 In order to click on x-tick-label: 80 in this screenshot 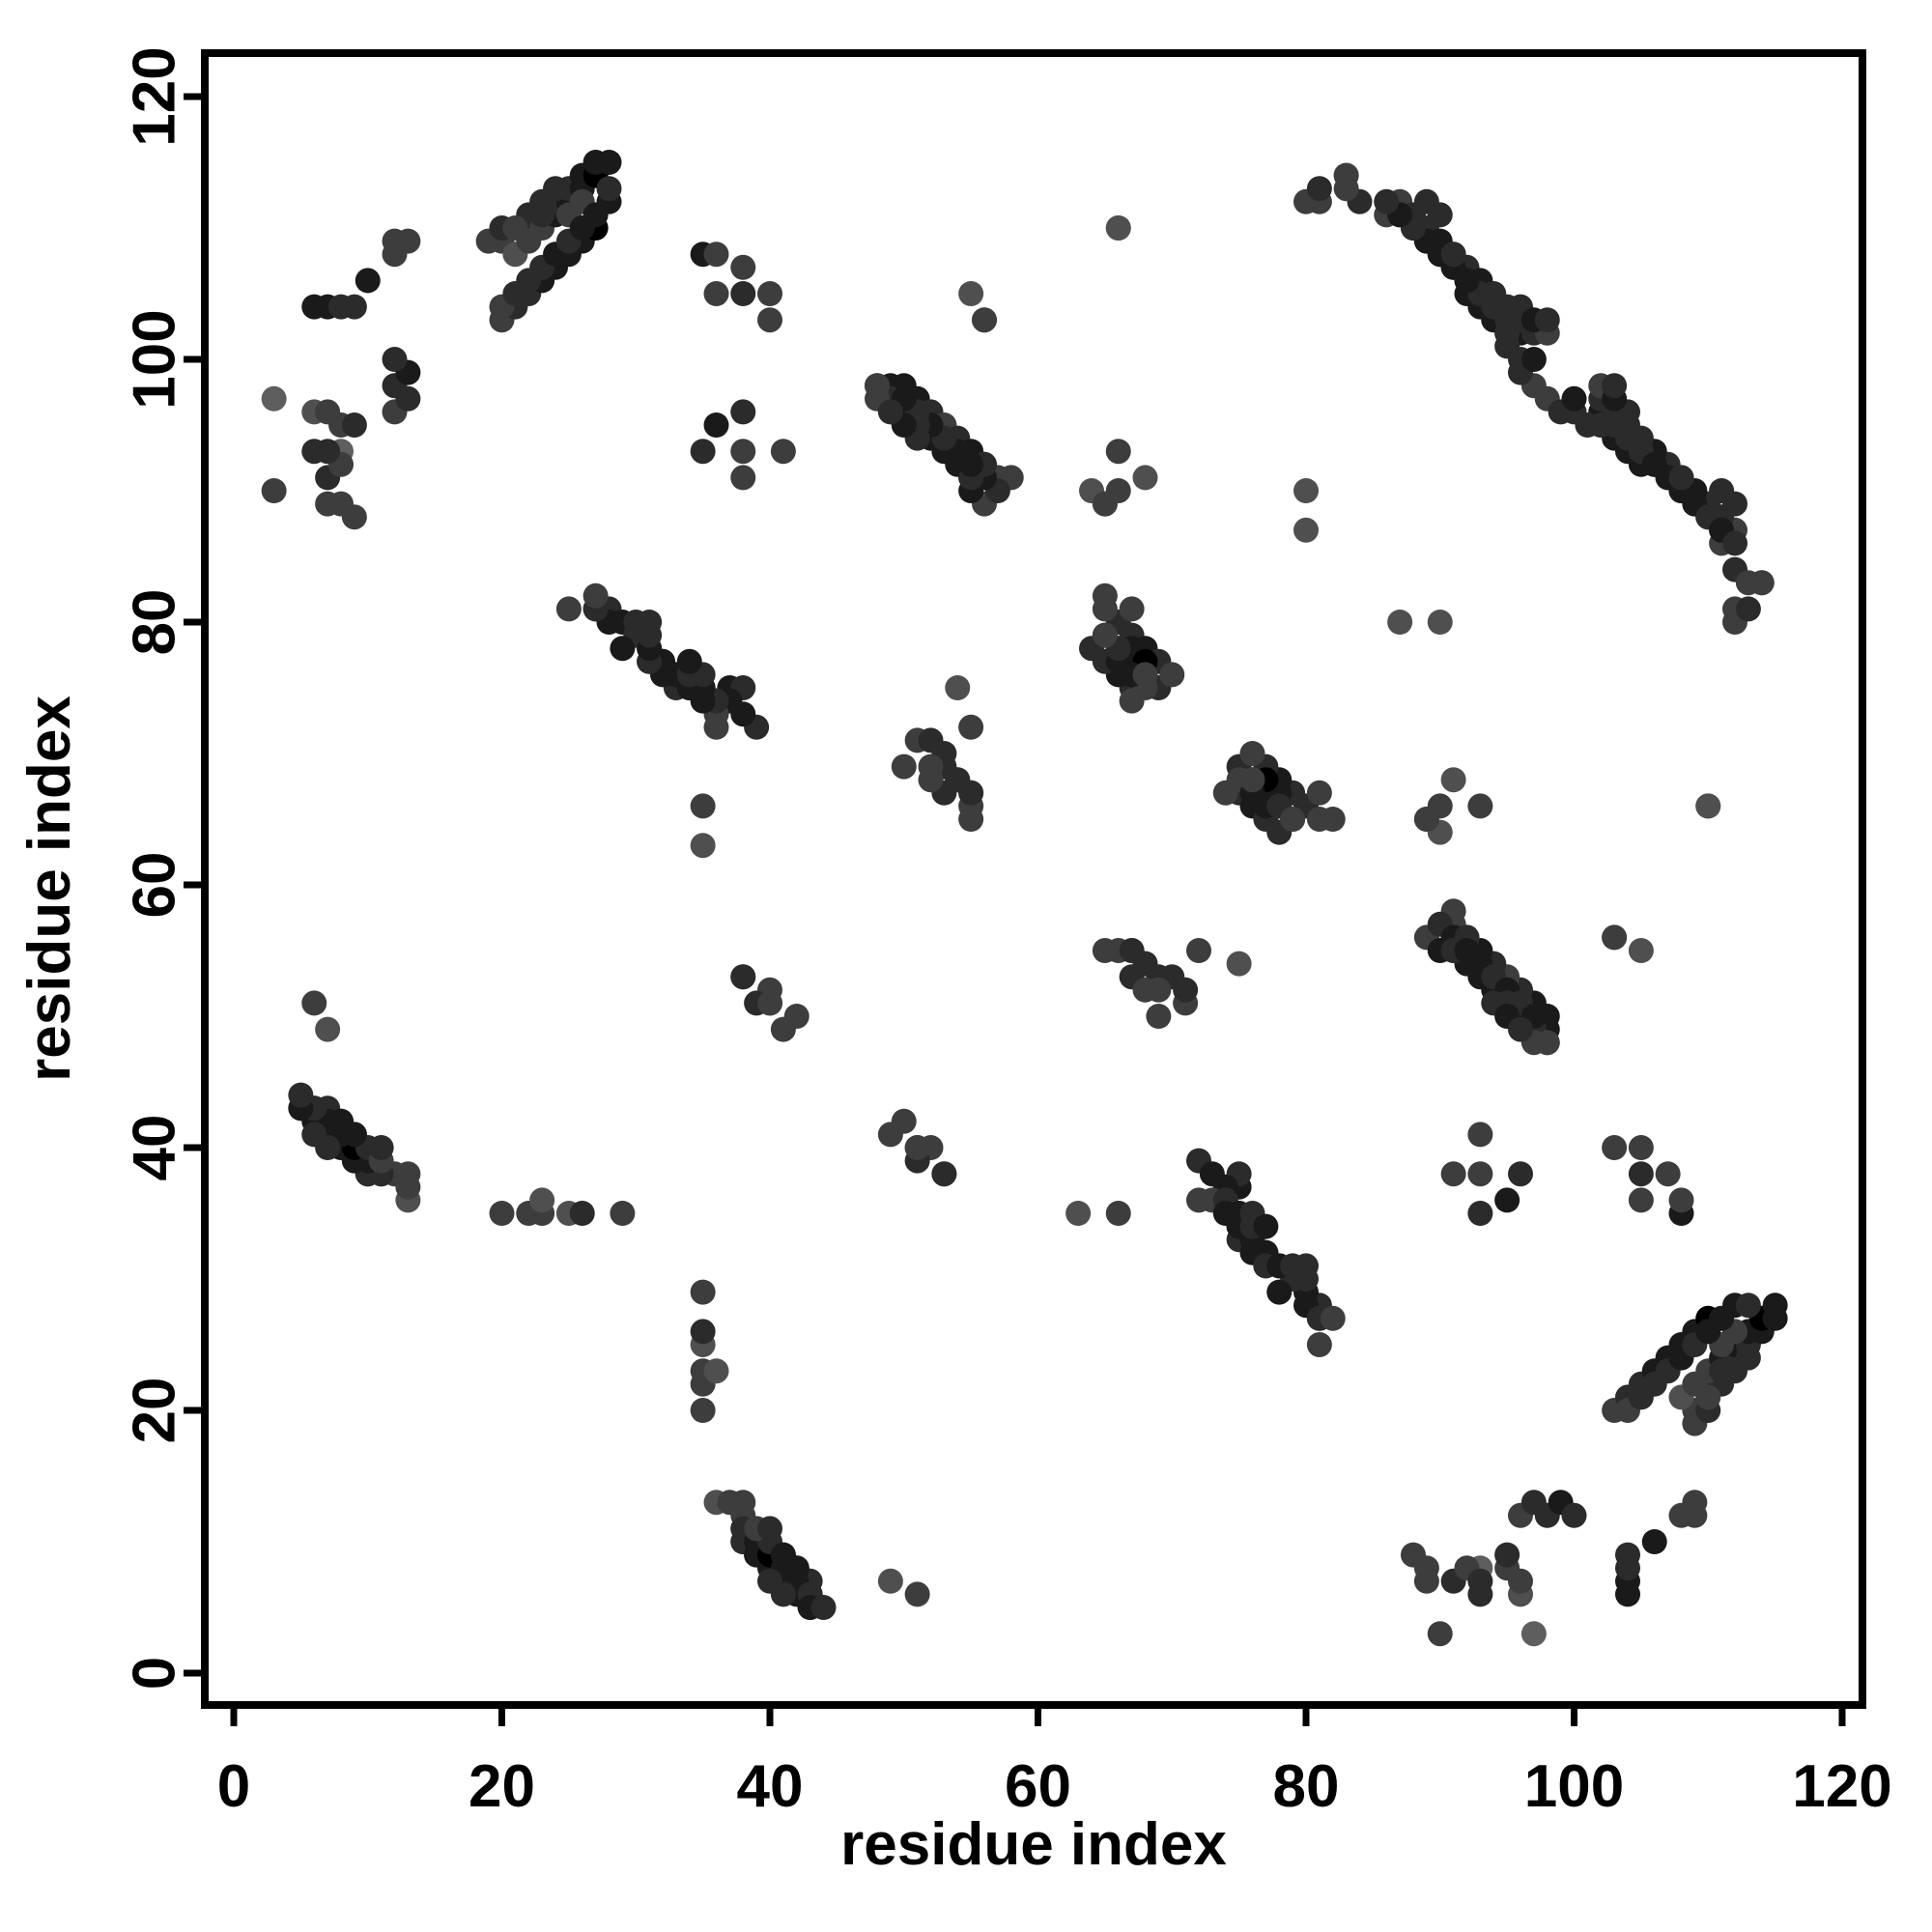, I will do `click(1306, 1786)`.